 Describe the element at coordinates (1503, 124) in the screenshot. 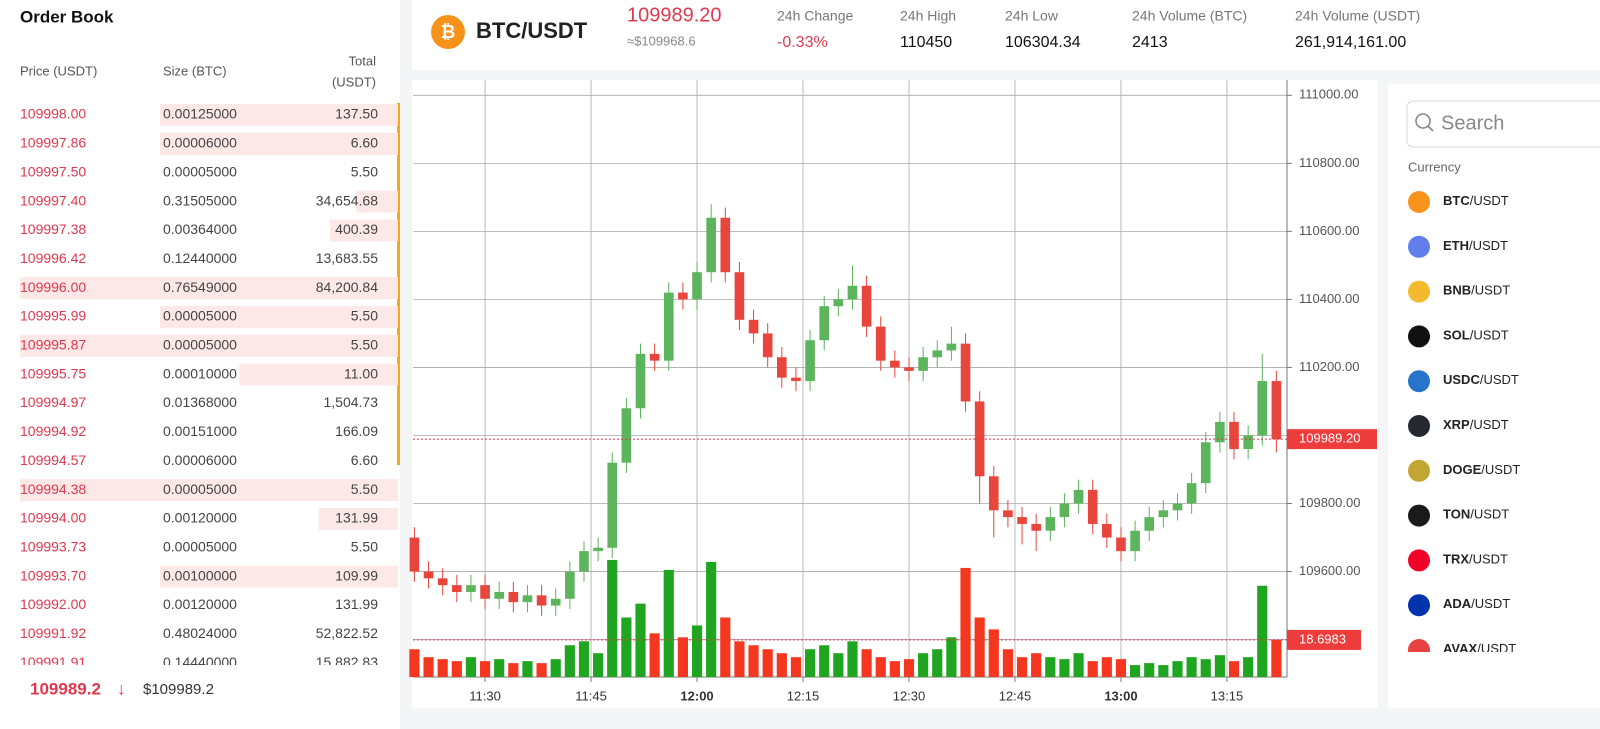

I see `search-box` at that location.